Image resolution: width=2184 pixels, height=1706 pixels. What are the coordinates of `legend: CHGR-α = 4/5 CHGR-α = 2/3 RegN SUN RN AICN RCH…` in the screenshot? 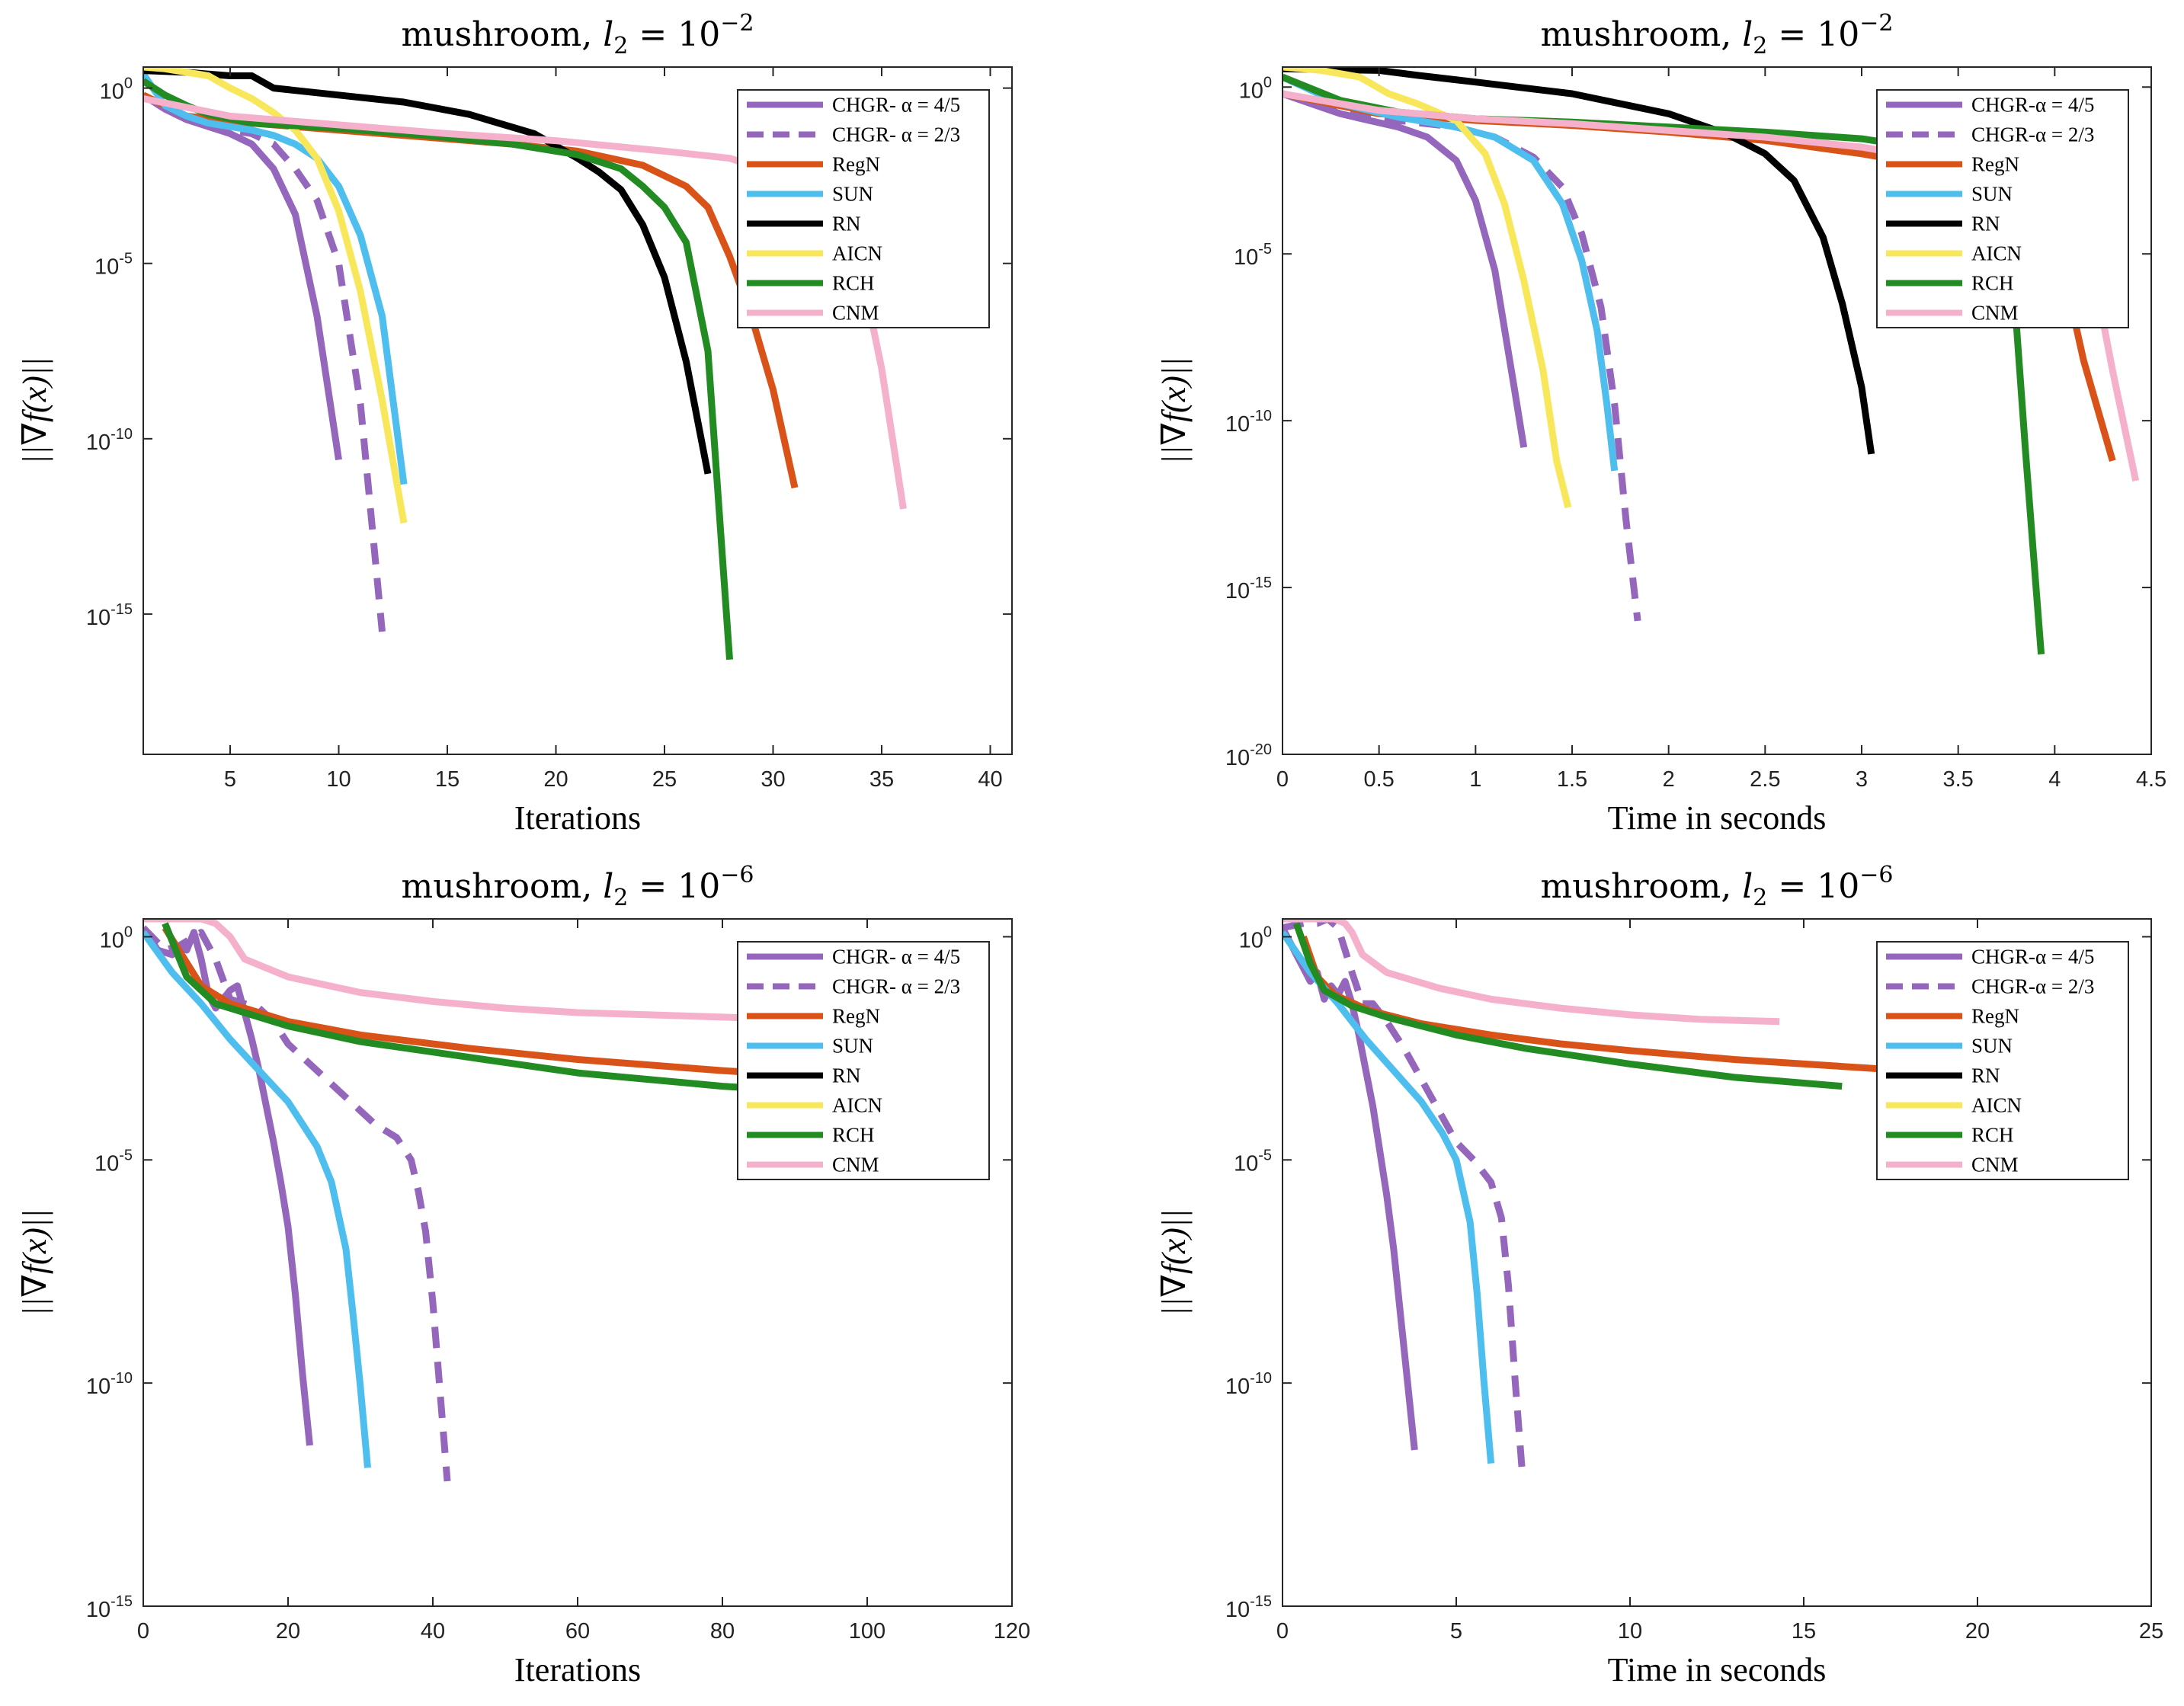 It's located at (2002, 1060).